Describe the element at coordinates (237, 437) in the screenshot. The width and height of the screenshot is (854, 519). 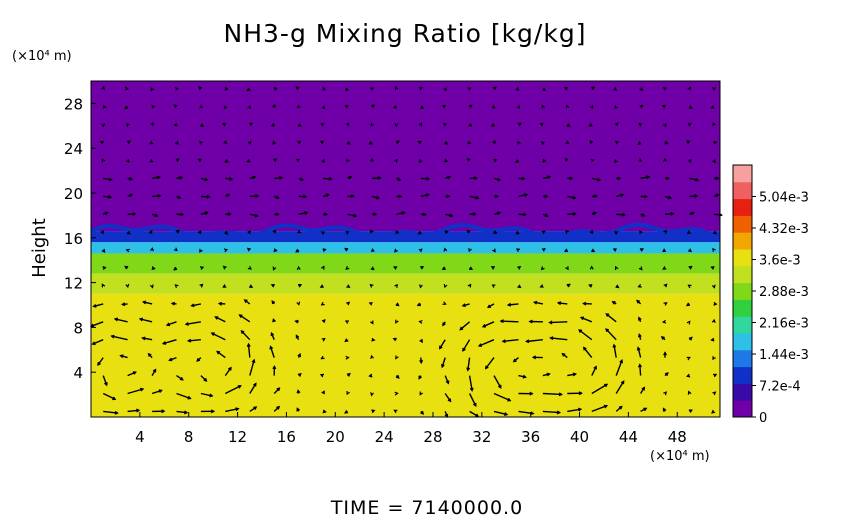
I see `x-tick-label: 12` at that location.